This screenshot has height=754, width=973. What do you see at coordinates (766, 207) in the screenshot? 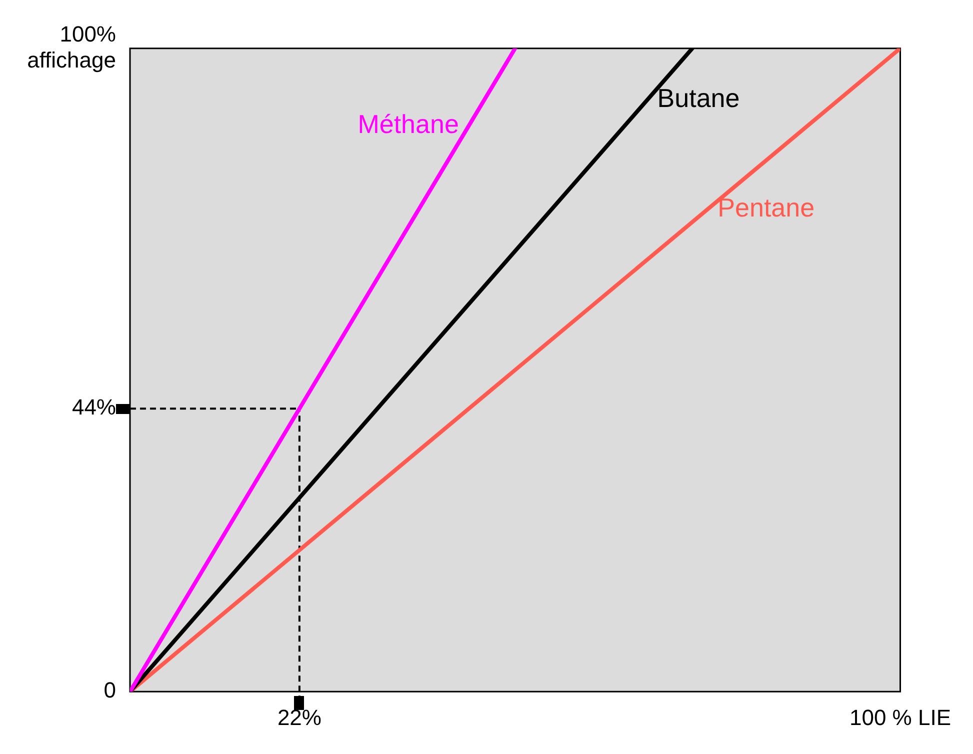
I see `series-label: Pentane` at bounding box center [766, 207].